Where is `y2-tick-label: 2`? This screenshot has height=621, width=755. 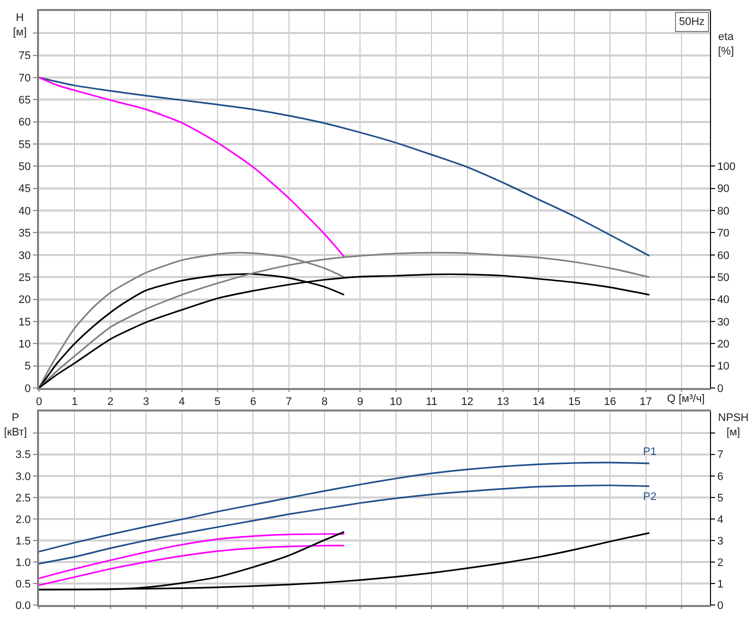
y2-tick-label: 2 is located at coordinates (720, 562).